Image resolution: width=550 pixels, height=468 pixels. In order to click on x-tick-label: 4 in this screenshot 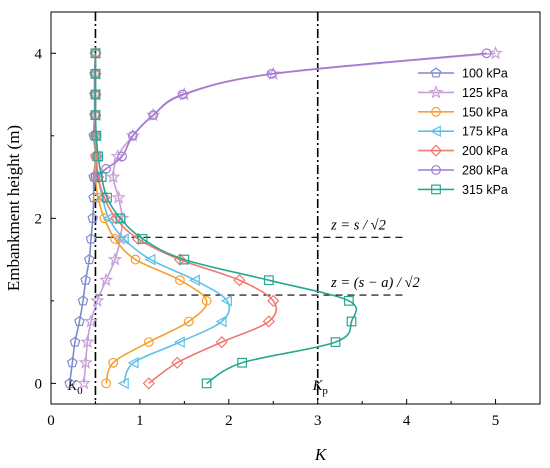, I will do `click(407, 421)`.